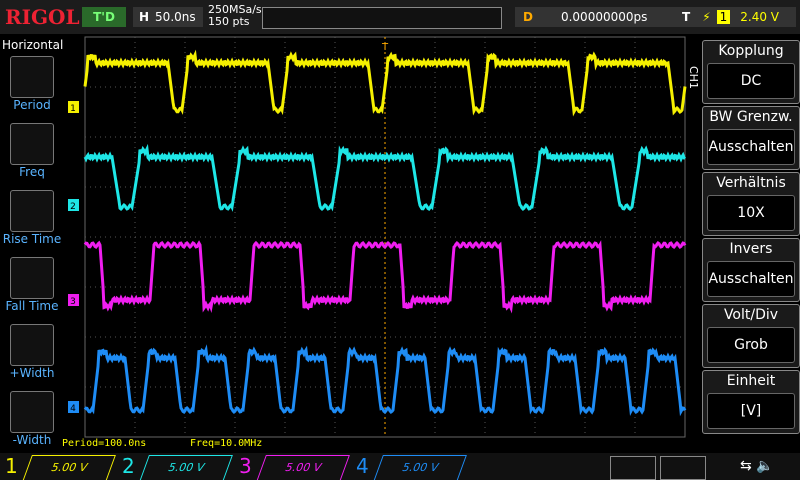  I want to click on measurement: Freq=10.0MHz, so click(226, 443).